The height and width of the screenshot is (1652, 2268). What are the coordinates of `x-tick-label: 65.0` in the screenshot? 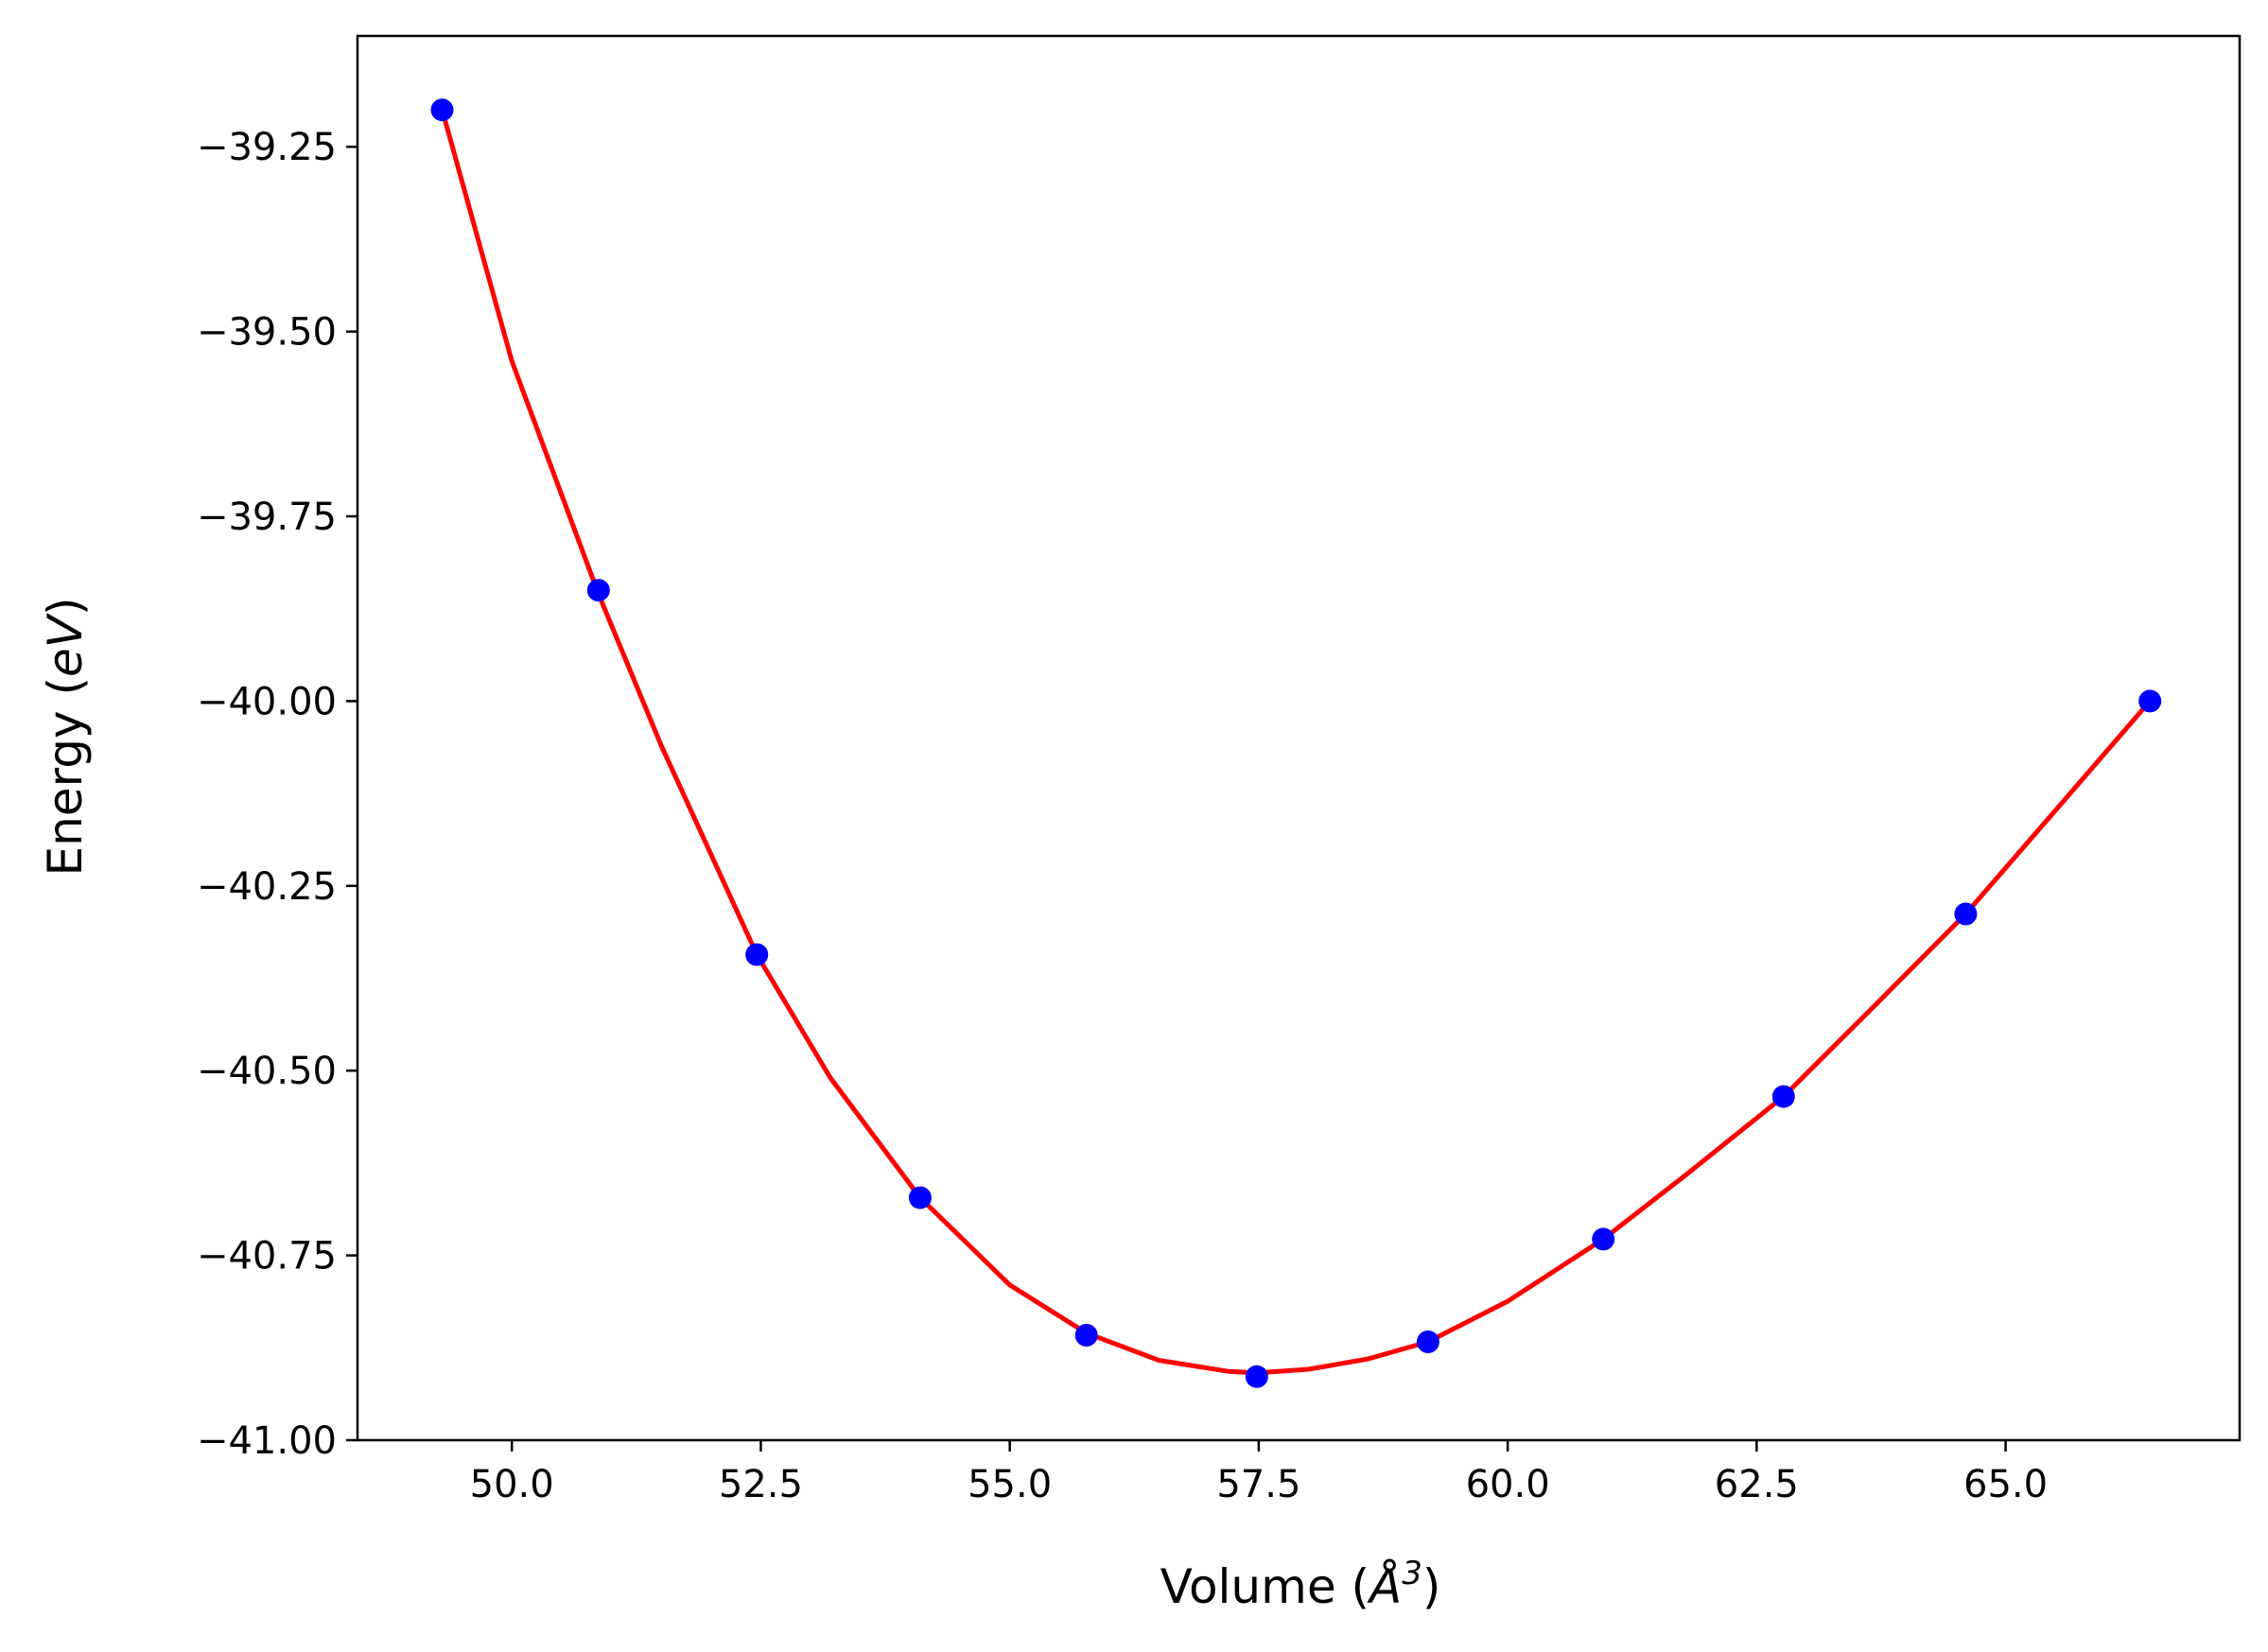 It's located at (2005, 1485).